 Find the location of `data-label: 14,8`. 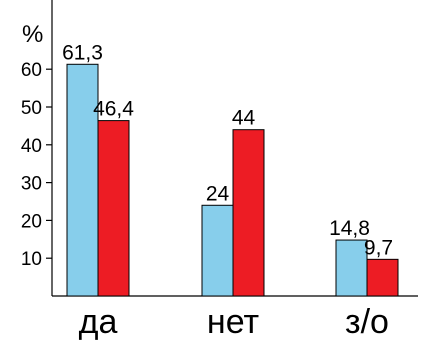

data-label: 14,8 is located at coordinates (349, 228).